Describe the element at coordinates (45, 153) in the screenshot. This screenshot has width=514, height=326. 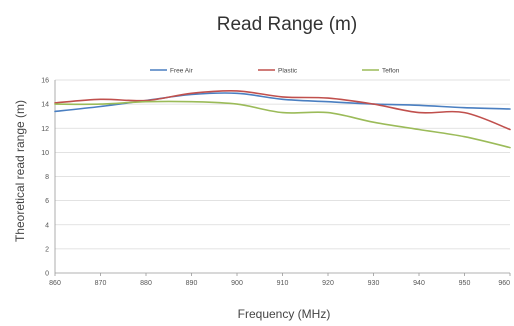
I see `y-tick-label-10: 10` at that location.